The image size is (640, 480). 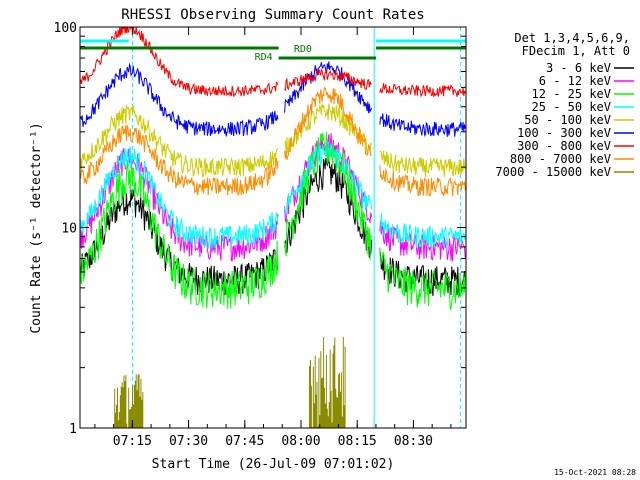 What do you see at coordinates (36, 227) in the screenshot?
I see `y-axis-label: Count Rate (s⁻¹ detector⁻¹)` at bounding box center [36, 227].